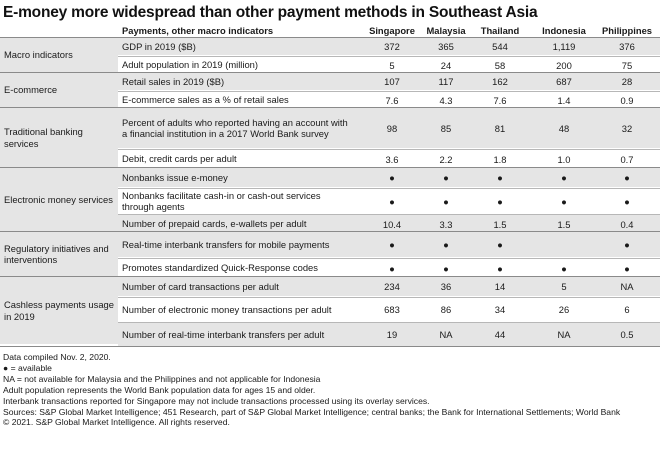 The image size is (660, 453). What do you see at coordinates (392, 65) in the screenshot?
I see `value-cell-singapore: 5` at bounding box center [392, 65].